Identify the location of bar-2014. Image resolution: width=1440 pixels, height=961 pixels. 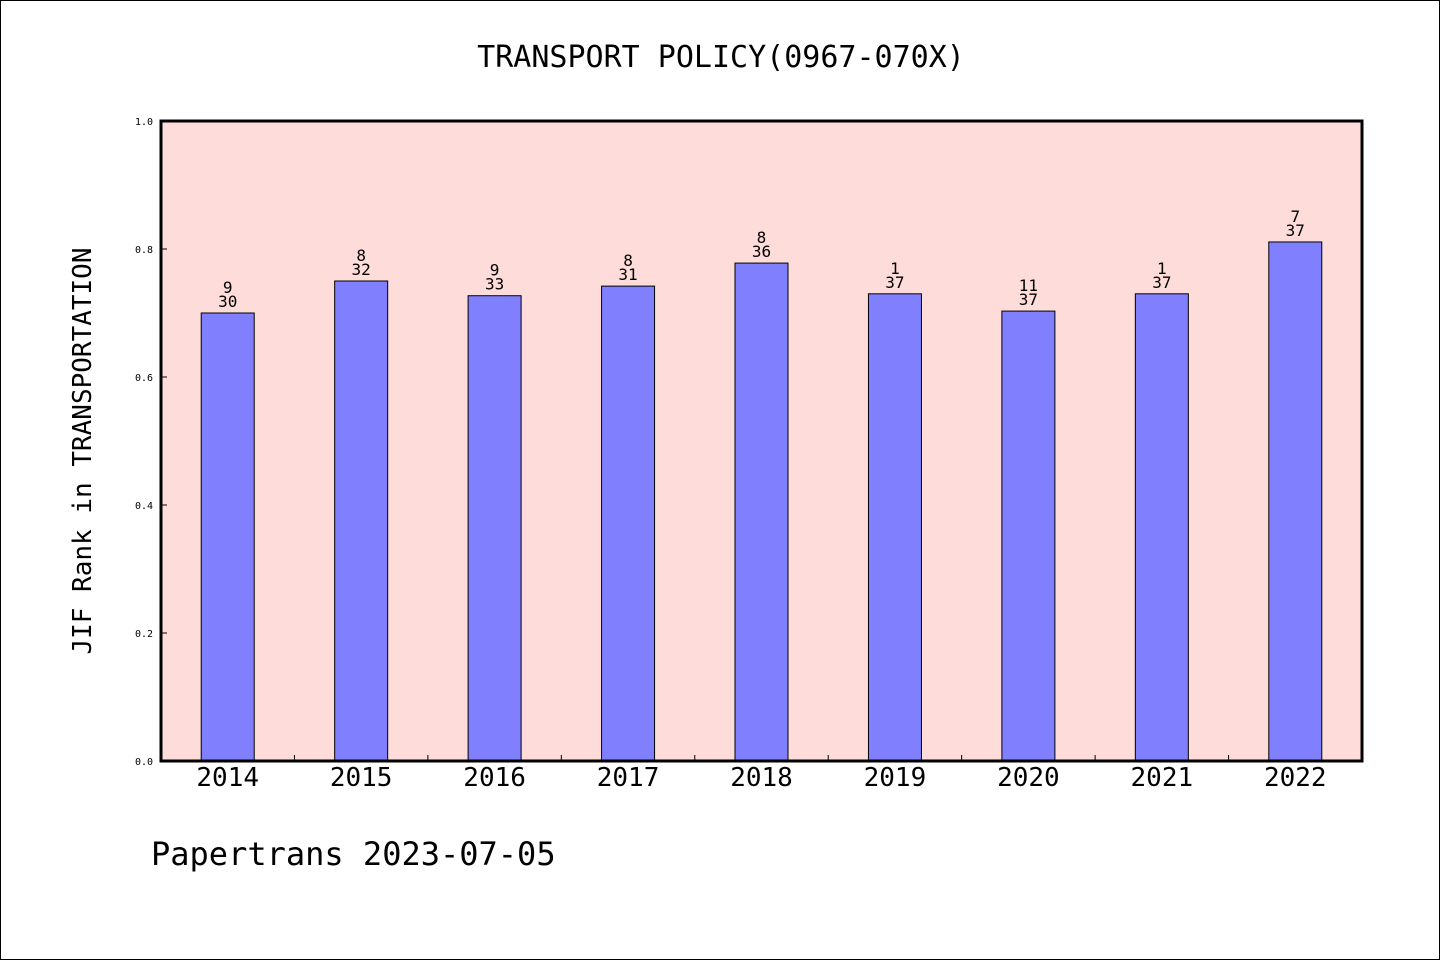
(227, 537).